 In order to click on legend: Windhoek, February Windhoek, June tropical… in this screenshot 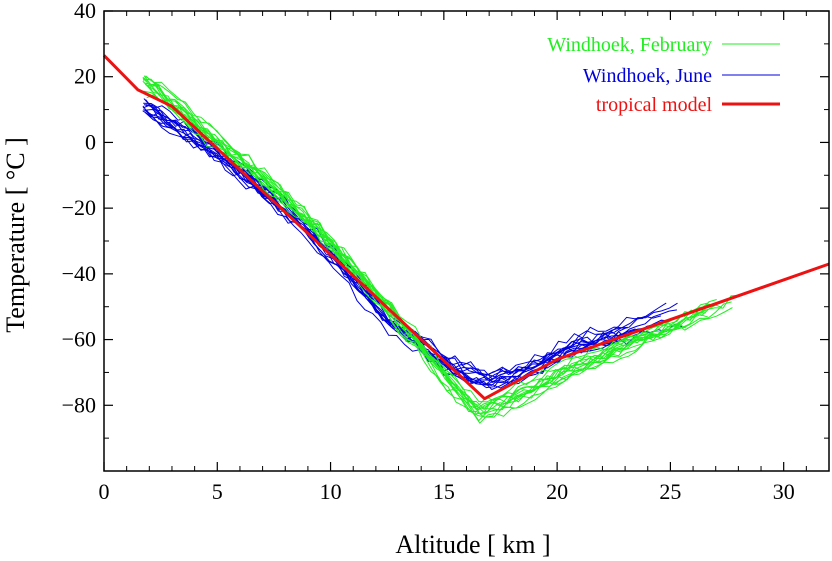, I will do `click(663, 75)`.